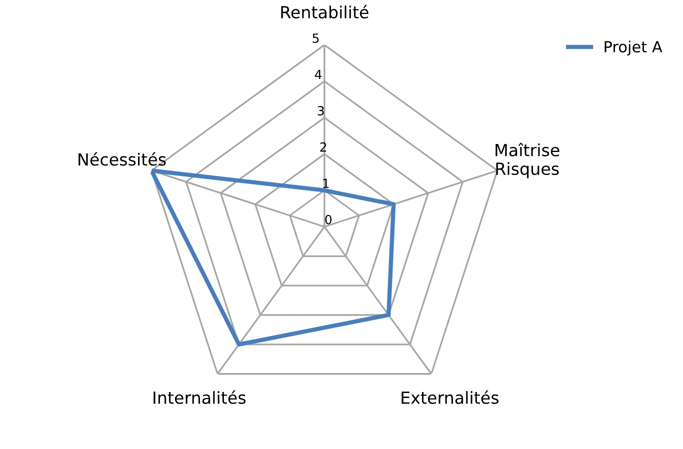  Describe the element at coordinates (321, 111) in the screenshot. I see `y-tick-label: 3` at that location.